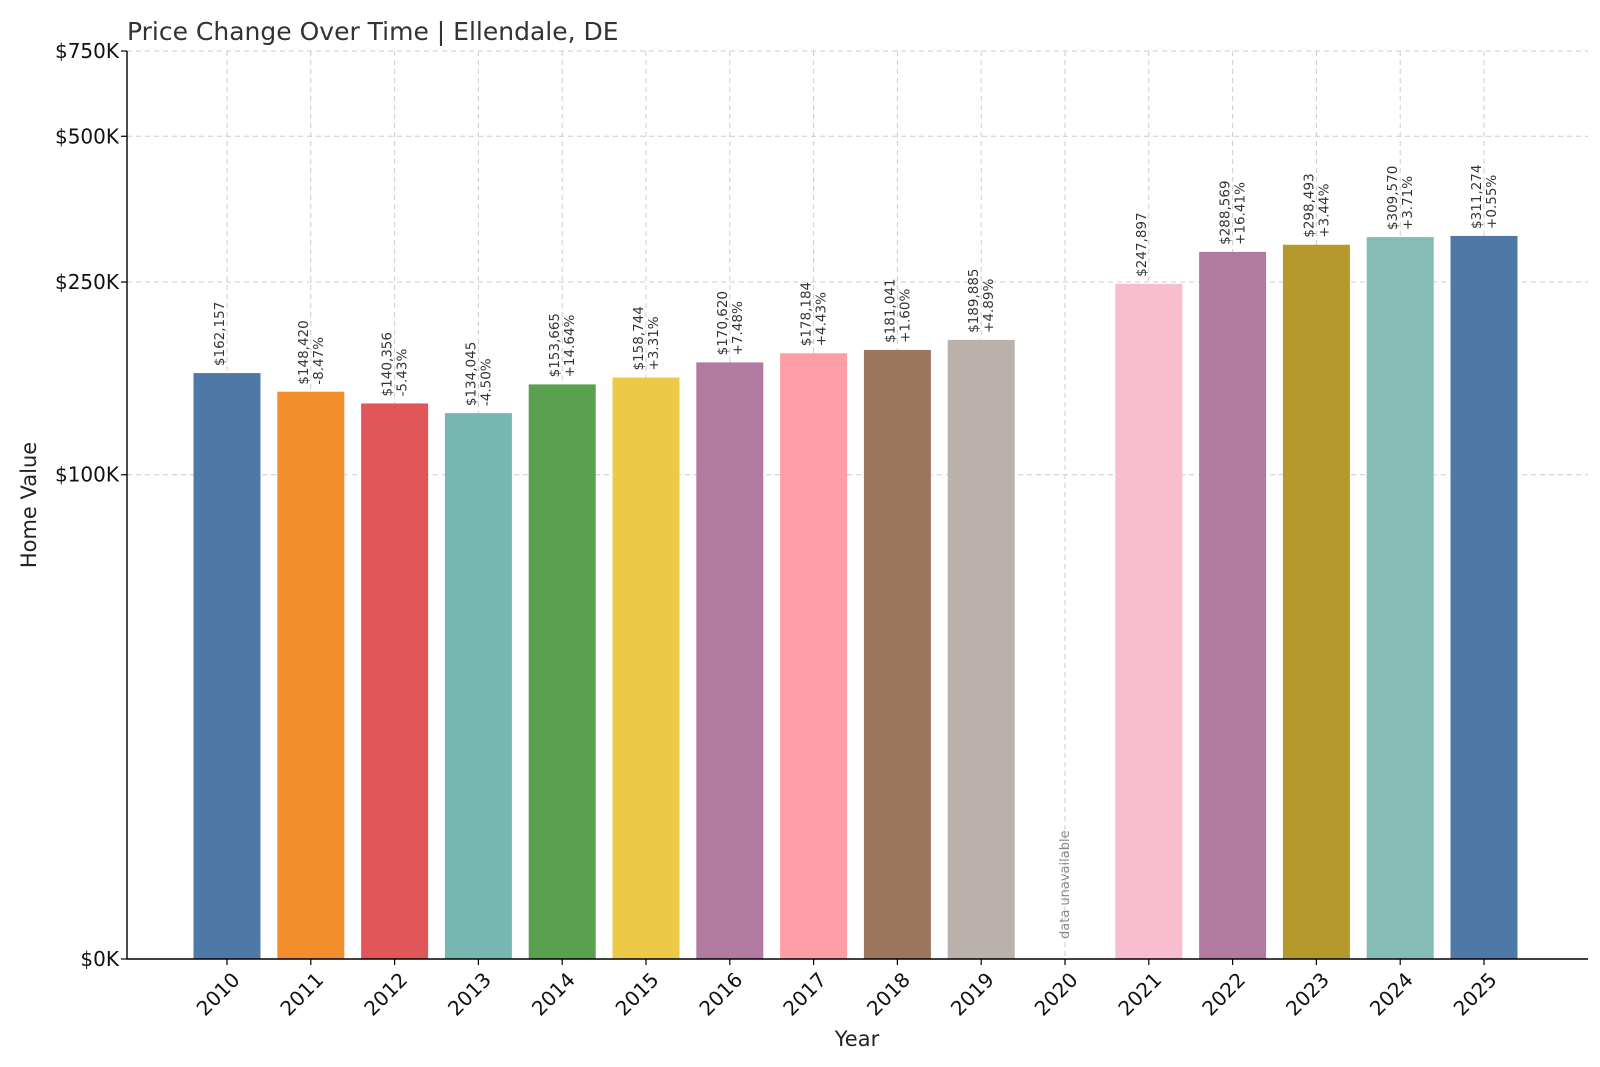  I want to click on bar-2016, so click(730, 661).